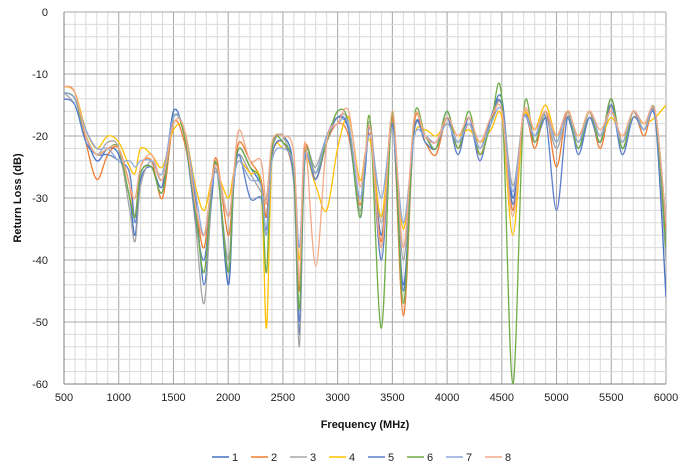 The height and width of the screenshot is (471, 699). Describe the element at coordinates (40, 385) in the screenshot. I see `y-tick-label: -60` at that location.